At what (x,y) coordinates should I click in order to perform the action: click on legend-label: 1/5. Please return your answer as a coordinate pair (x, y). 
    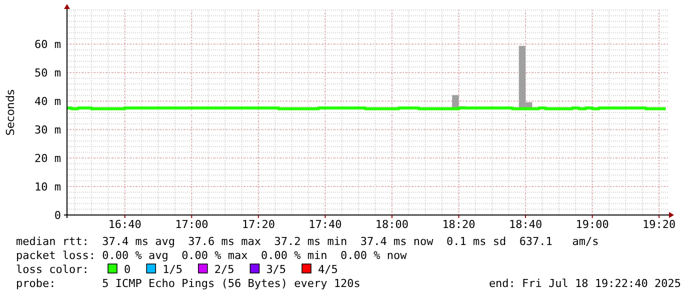
    Looking at the image, I should click on (172, 269).